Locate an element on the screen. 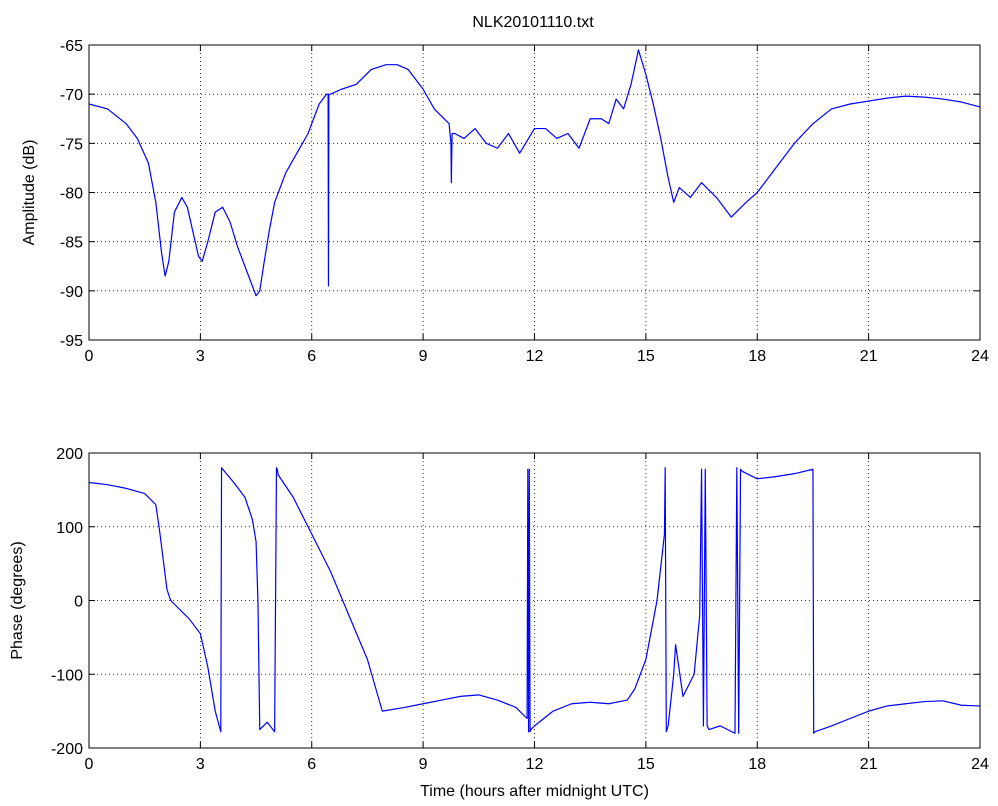 The width and height of the screenshot is (998, 806). phase-y-tick-label: -100 is located at coordinates (67, 675).